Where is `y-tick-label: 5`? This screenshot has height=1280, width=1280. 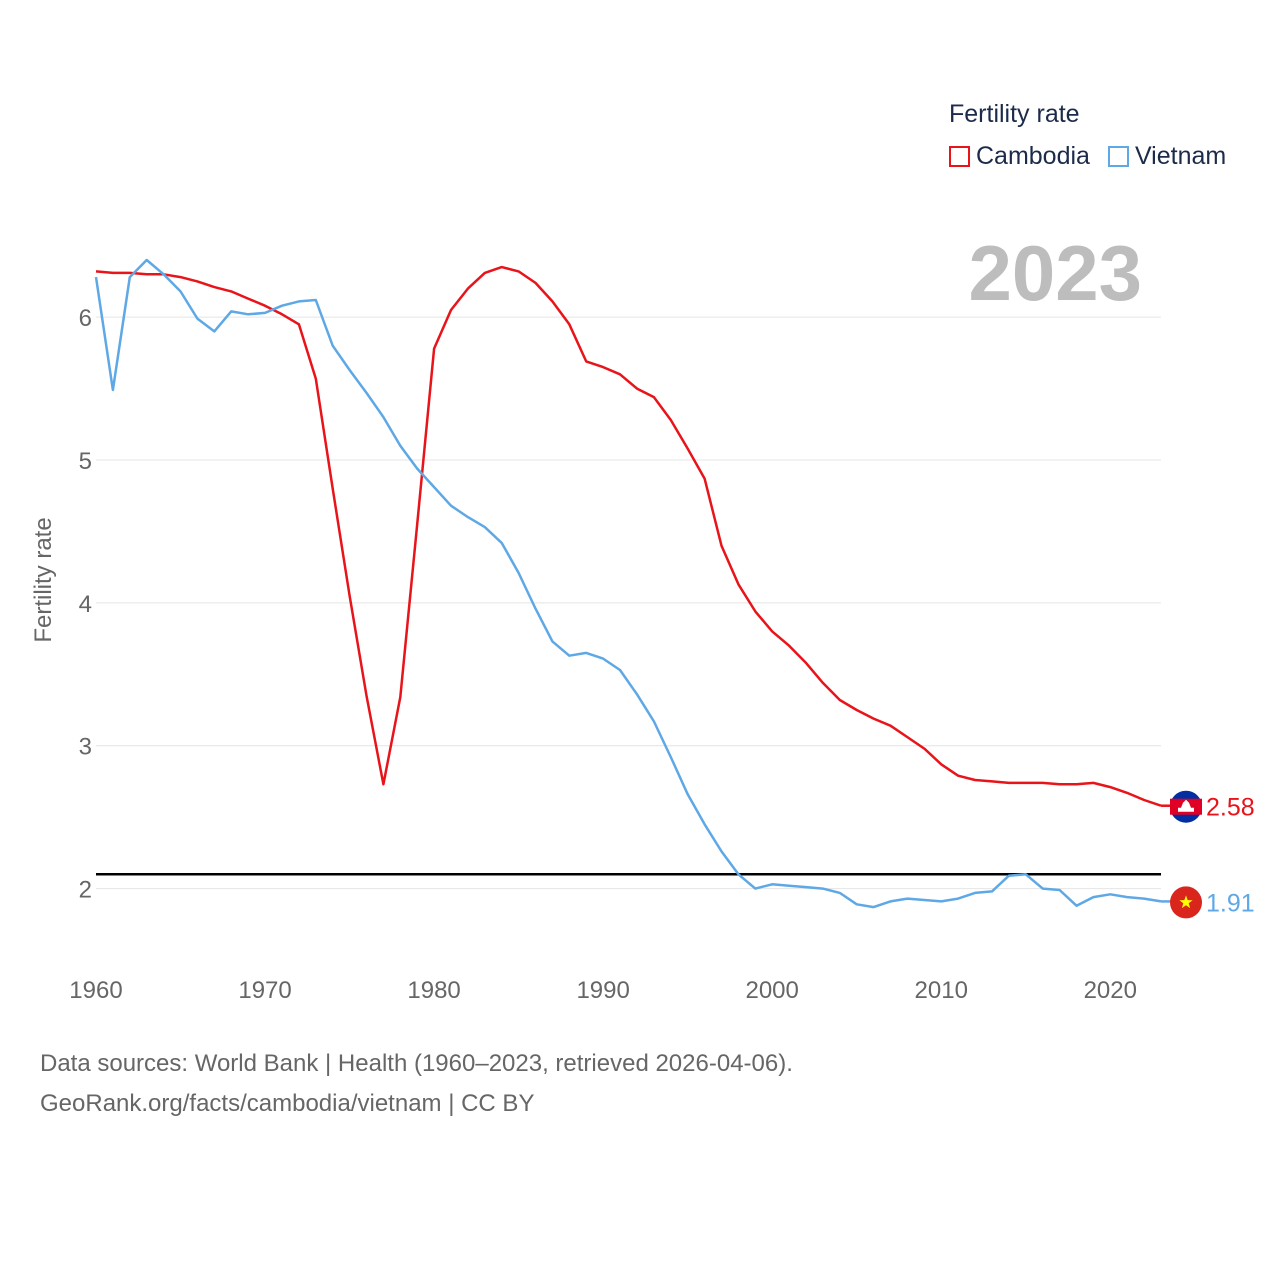 y-tick-label: 5 is located at coordinates (85, 461).